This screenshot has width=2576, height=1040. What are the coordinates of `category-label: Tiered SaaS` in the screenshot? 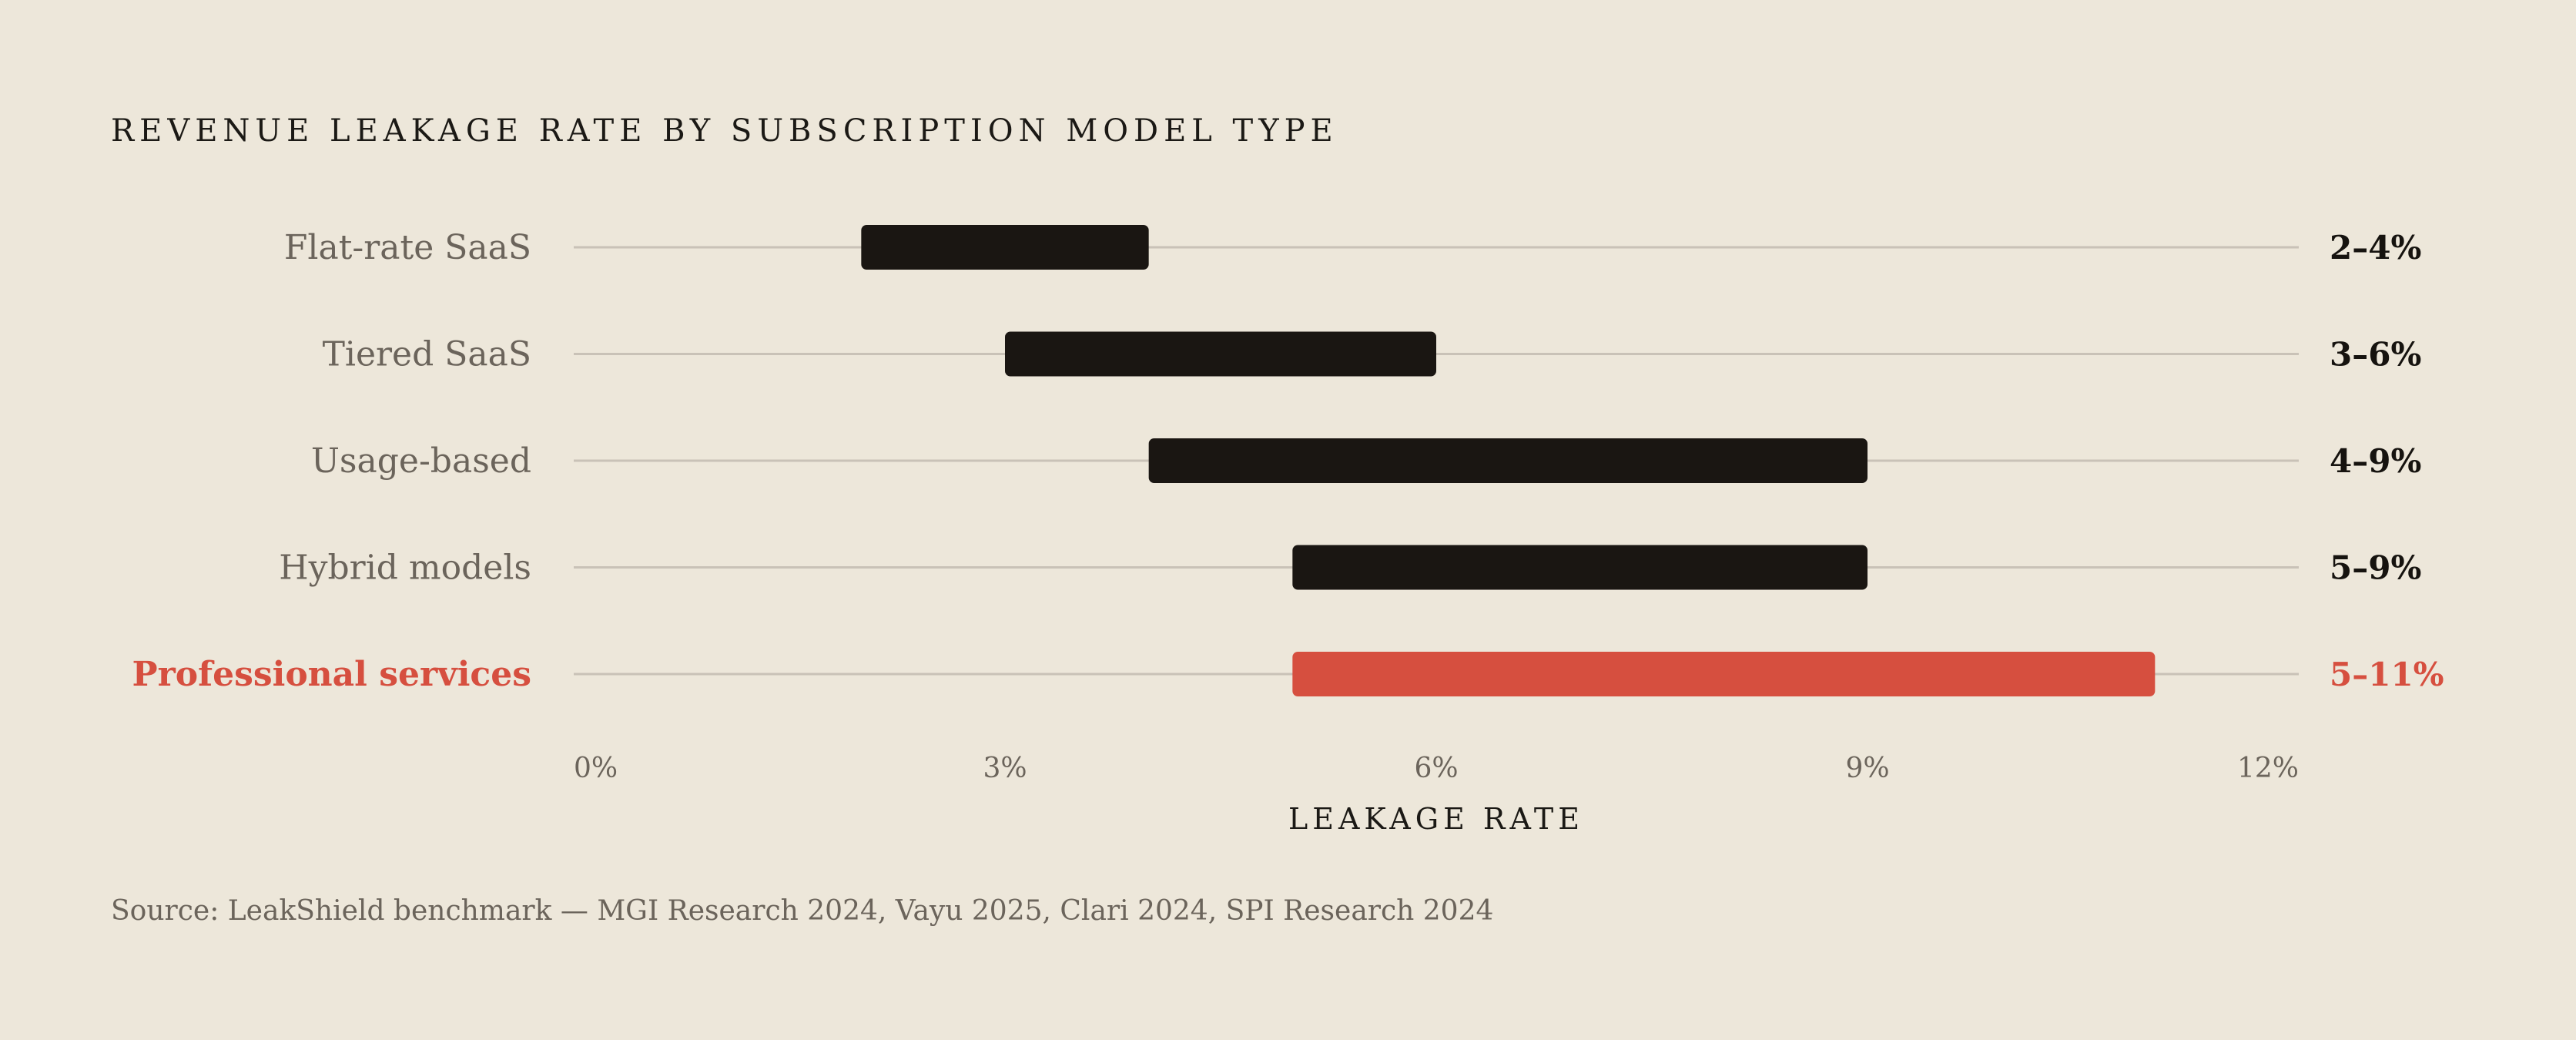 It's located at (427, 354).